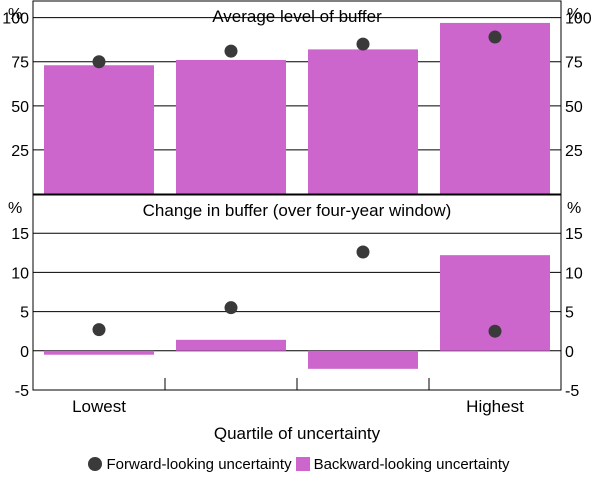 This screenshot has height=482, width=598. What do you see at coordinates (297, 433) in the screenshot?
I see `x-axis-title: Quartile of uncertainty` at bounding box center [297, 433].